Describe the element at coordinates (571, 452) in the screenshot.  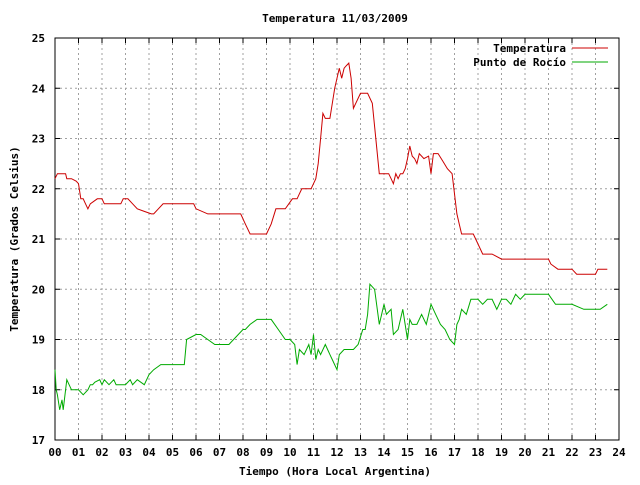
I see `x-tick-label: 22` at that location.